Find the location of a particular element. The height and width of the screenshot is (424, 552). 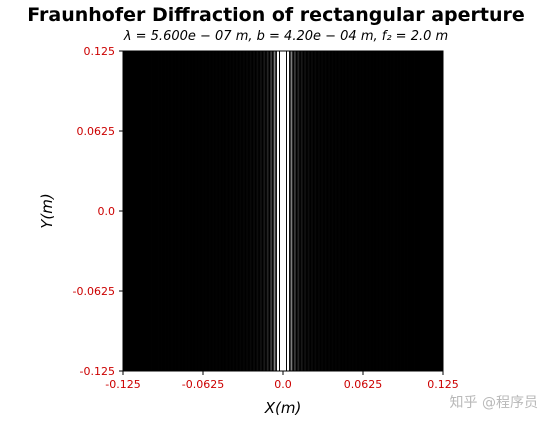

x-axis-label: X(m) is located at coordinates (283, 408).